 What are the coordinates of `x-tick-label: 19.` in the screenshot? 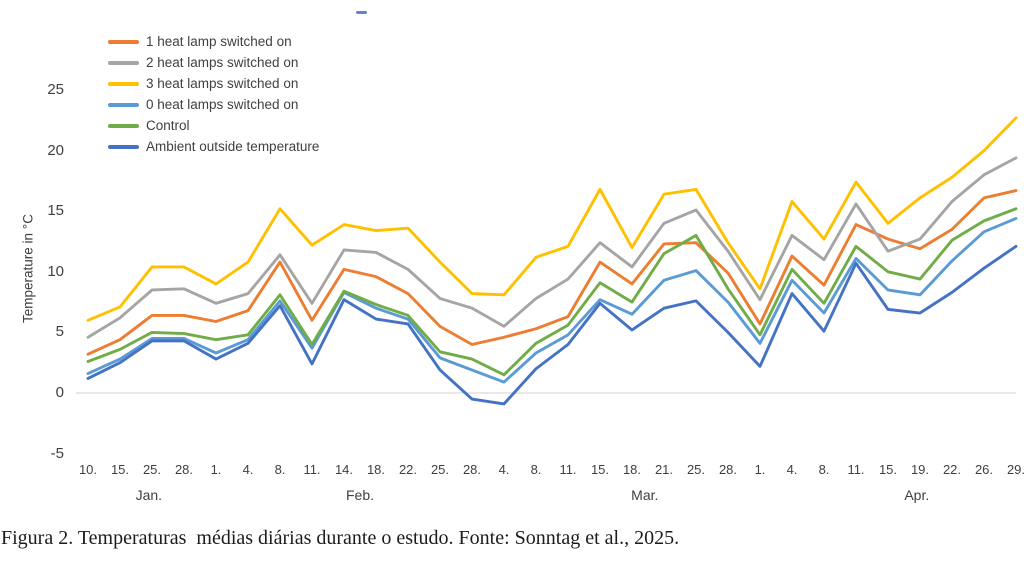 It's located at (920, 469).